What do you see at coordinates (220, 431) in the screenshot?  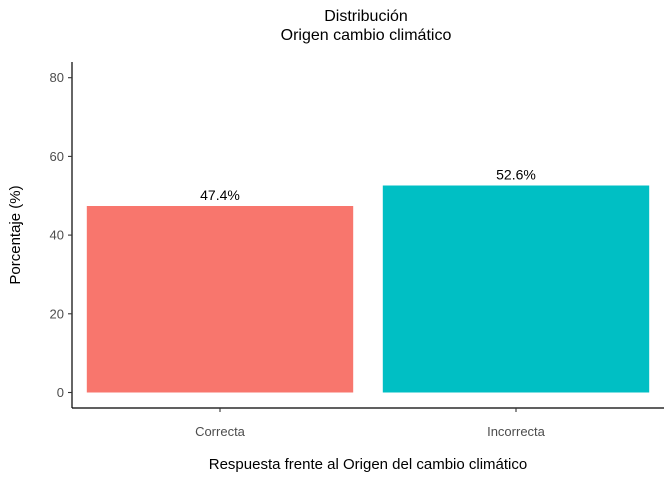 I see `x-tick-label: Correcta` at bounding box center [220, 431].